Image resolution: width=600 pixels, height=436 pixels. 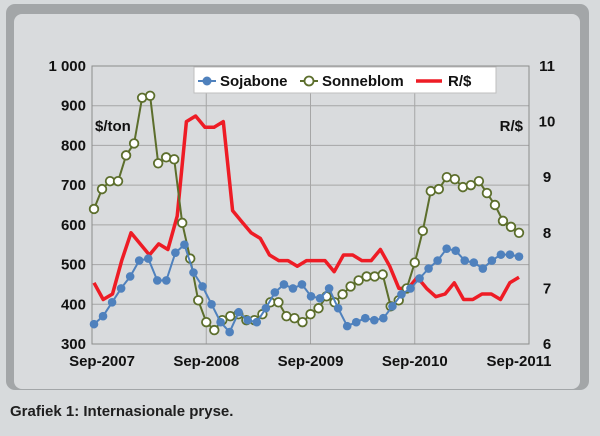 I want to click on figure-caption: Grafiek 1: Internasionale pryse., so click(x=122, y=411).